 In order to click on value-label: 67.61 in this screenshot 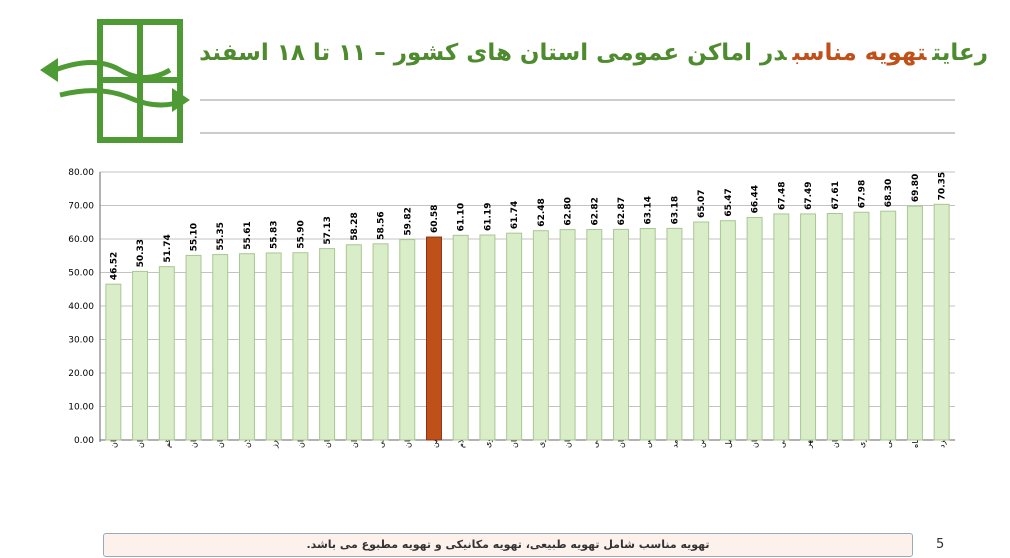, I will do `click(836, 195)`.